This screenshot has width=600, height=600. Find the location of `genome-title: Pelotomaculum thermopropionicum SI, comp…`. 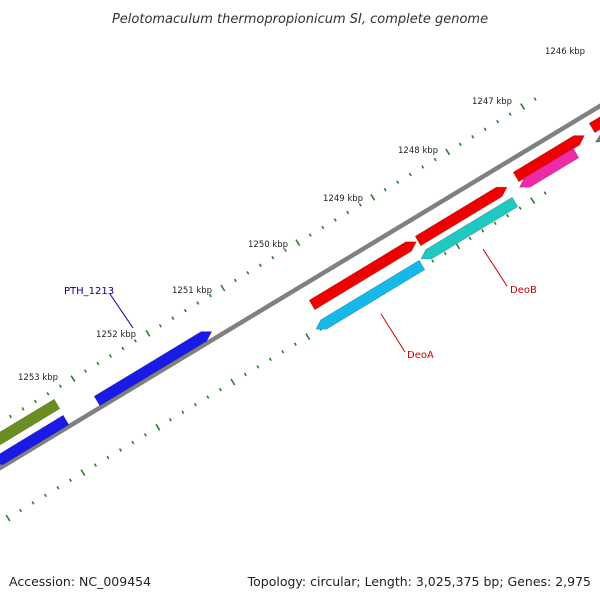

genome-title: Pelotomaculum thermopropionicum SI, comp… is located at coordinates (300, 19).